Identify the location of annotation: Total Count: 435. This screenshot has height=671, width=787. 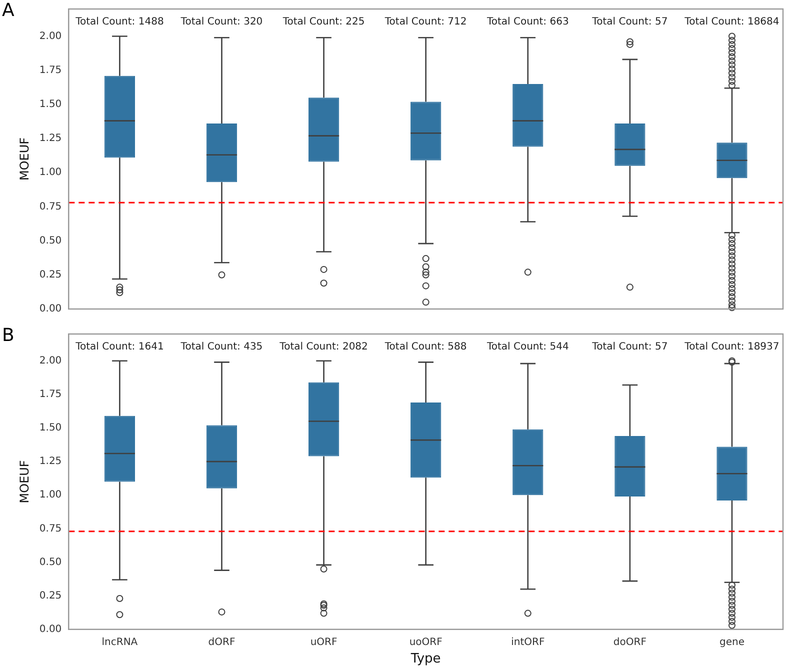
(221, 347).